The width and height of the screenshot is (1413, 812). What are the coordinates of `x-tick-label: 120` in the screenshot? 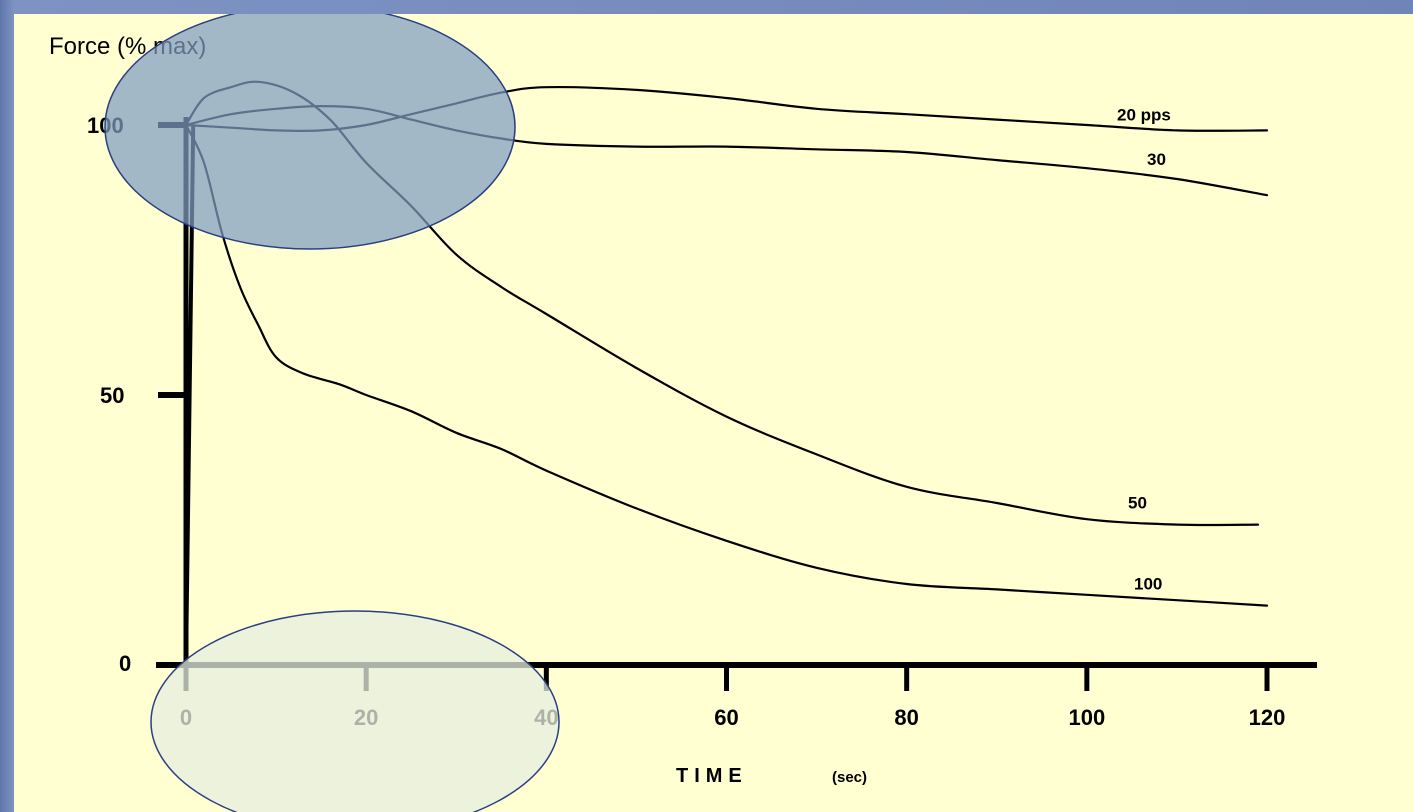 It's located at (1267, 717).